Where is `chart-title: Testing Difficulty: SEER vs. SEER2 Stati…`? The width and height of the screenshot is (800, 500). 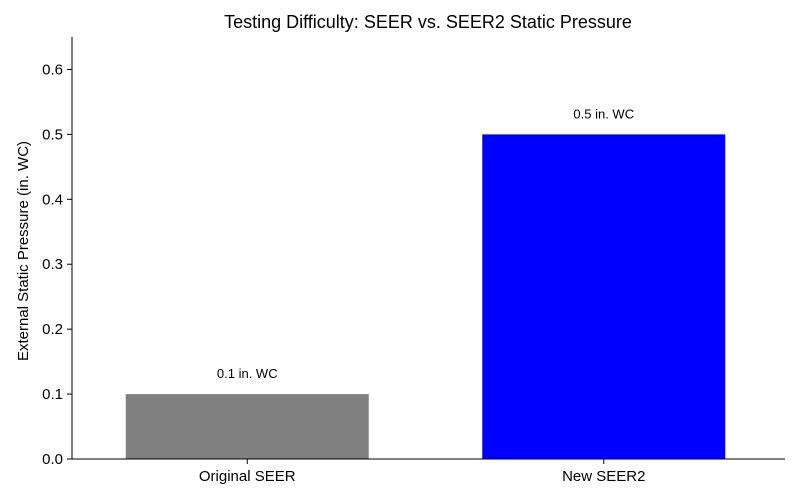 chart-title: Testing Difficulty: SEER vs. SEER2 Stati… is located at coordinates (428, 22).